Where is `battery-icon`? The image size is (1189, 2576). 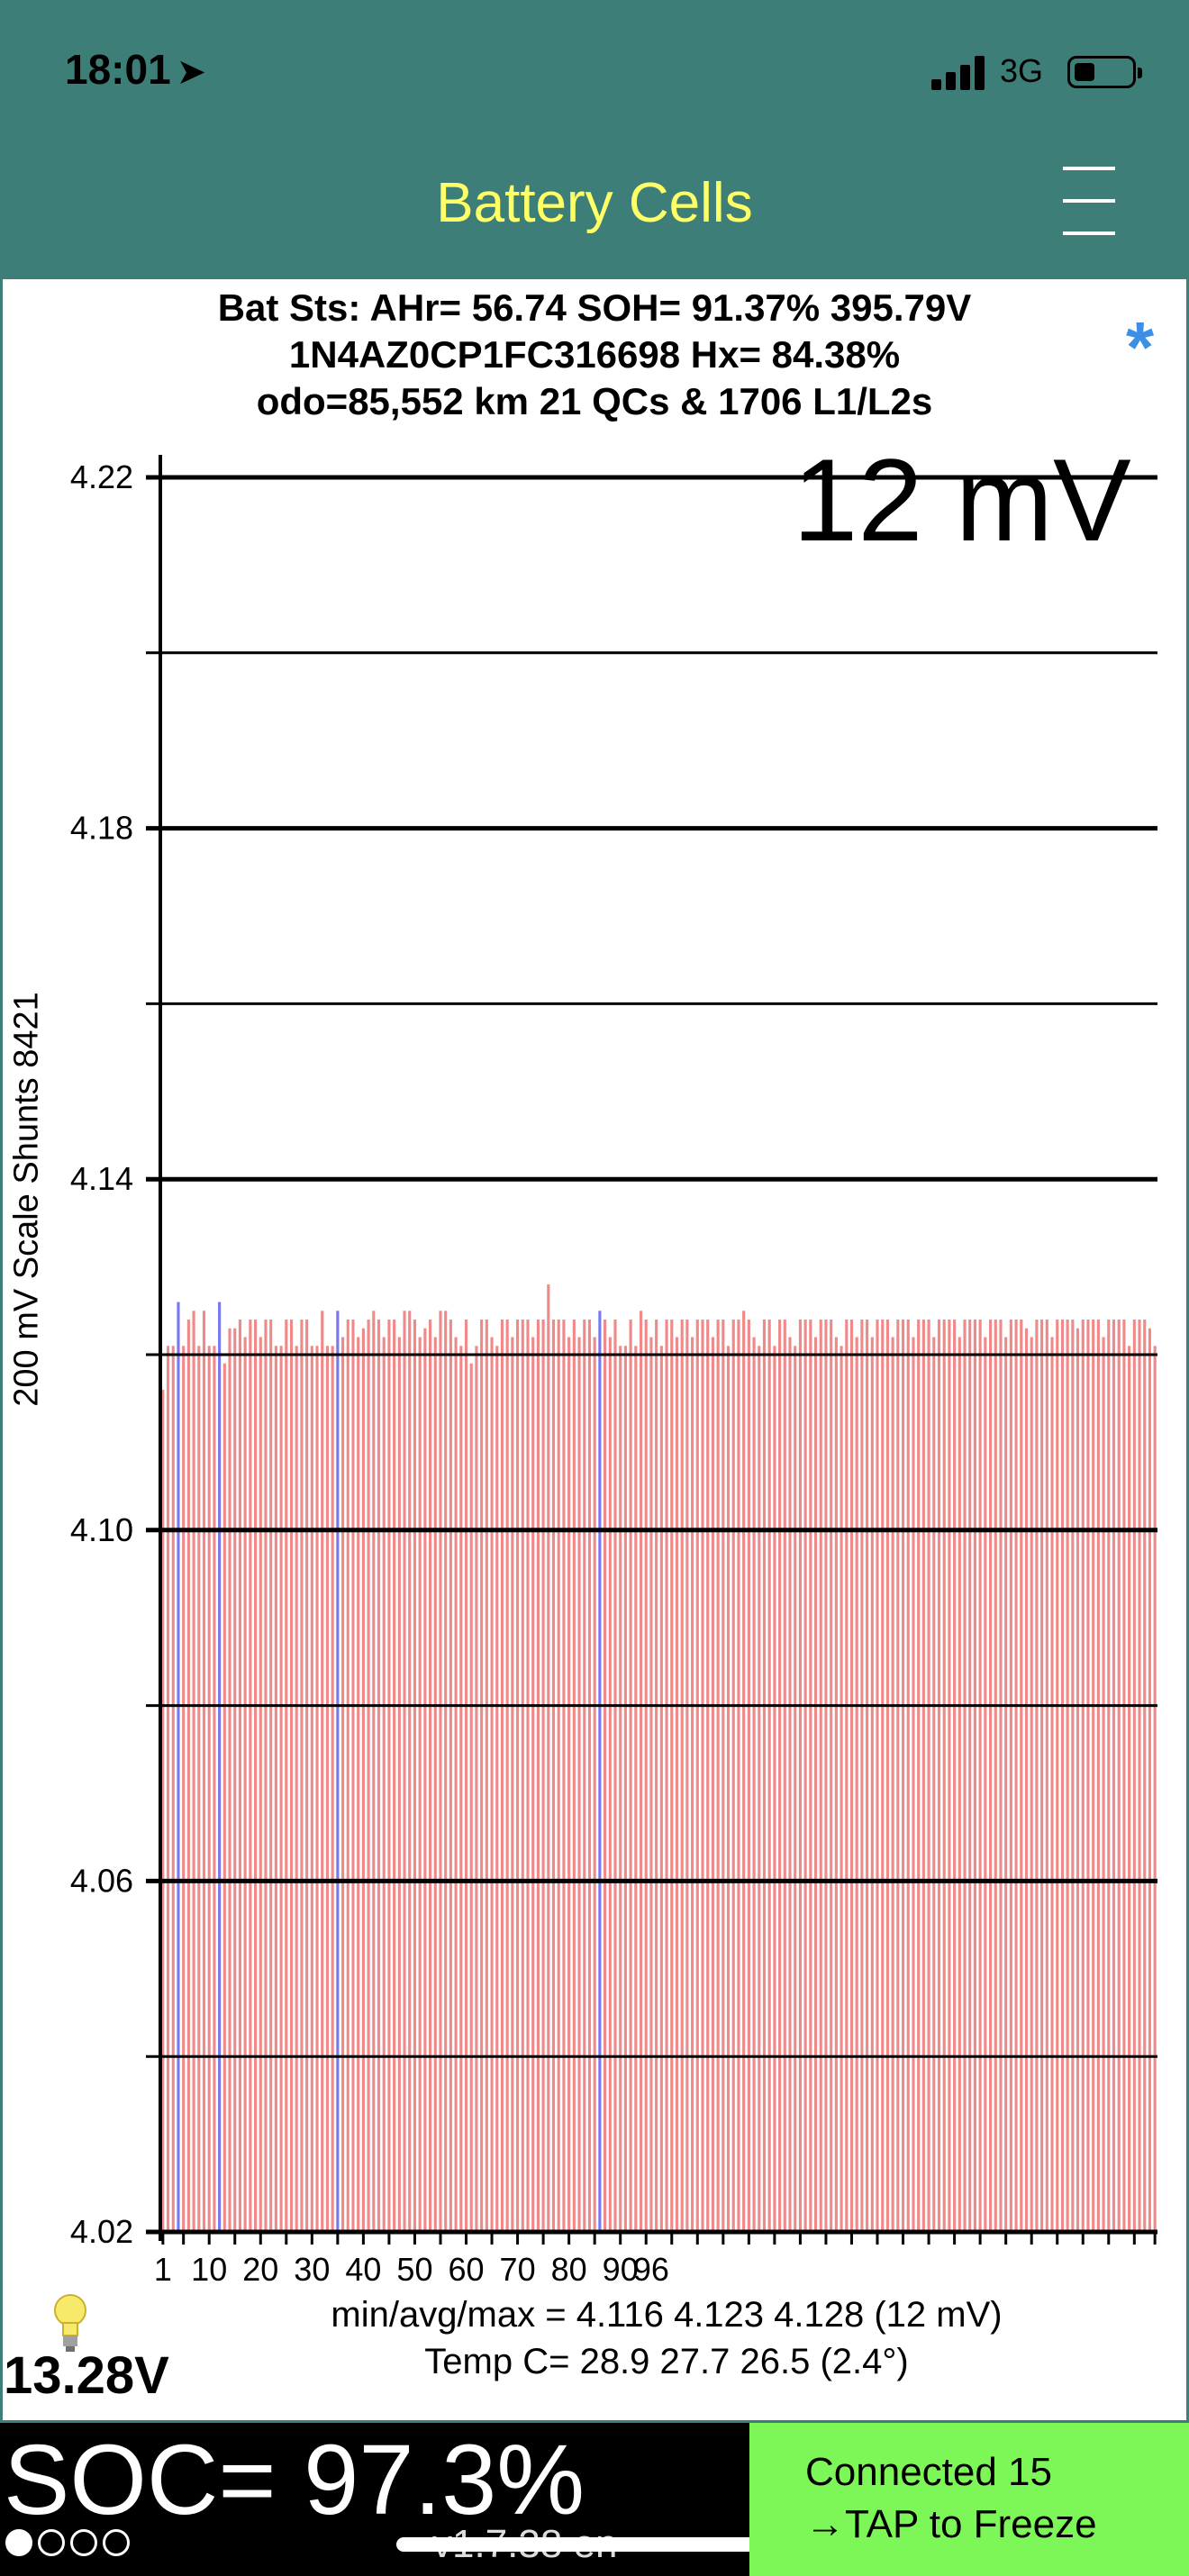 battery-icon is located at coordinates (1105, 72).